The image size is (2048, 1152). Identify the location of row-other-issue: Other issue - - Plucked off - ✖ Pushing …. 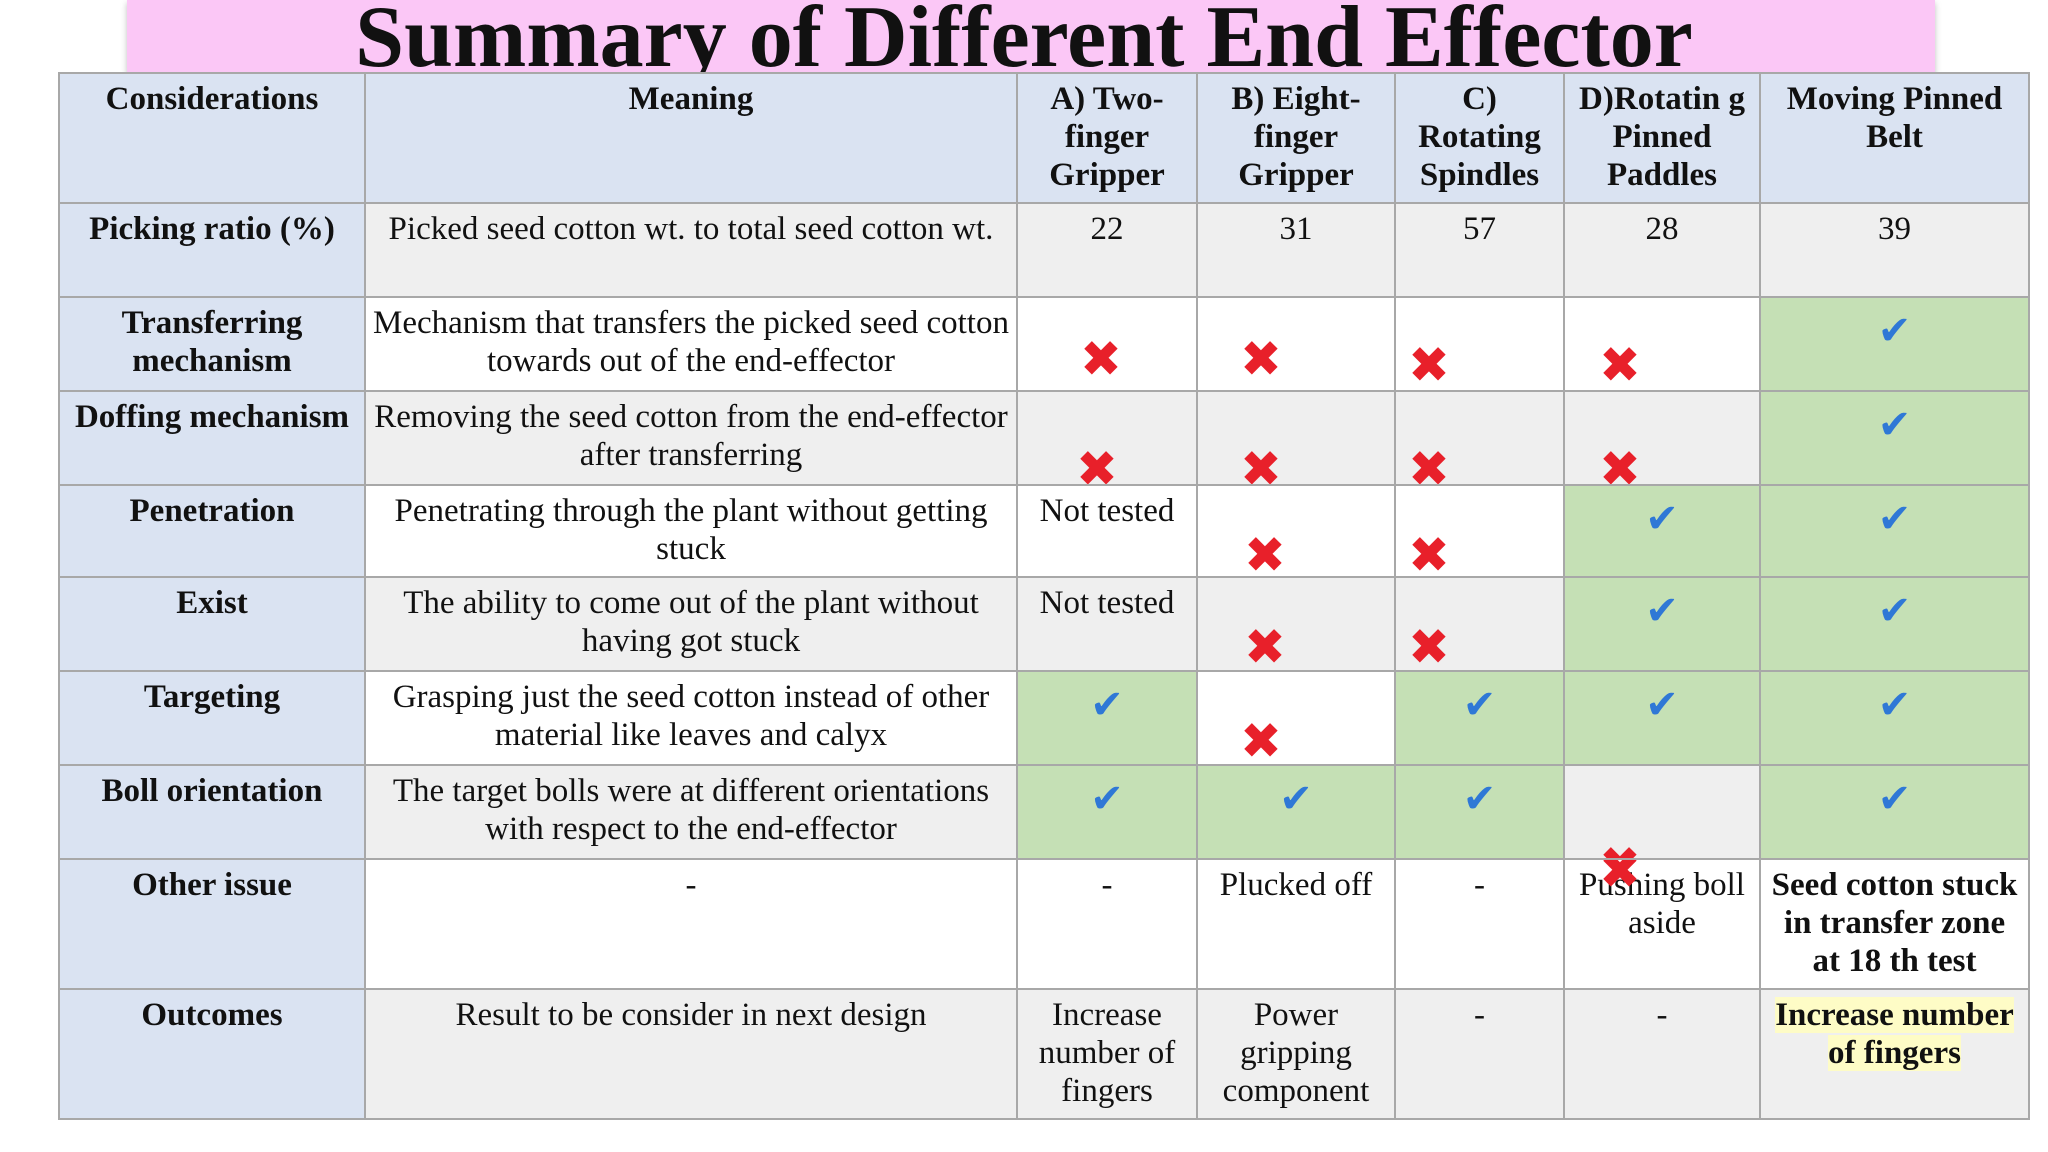
(1044, 924).